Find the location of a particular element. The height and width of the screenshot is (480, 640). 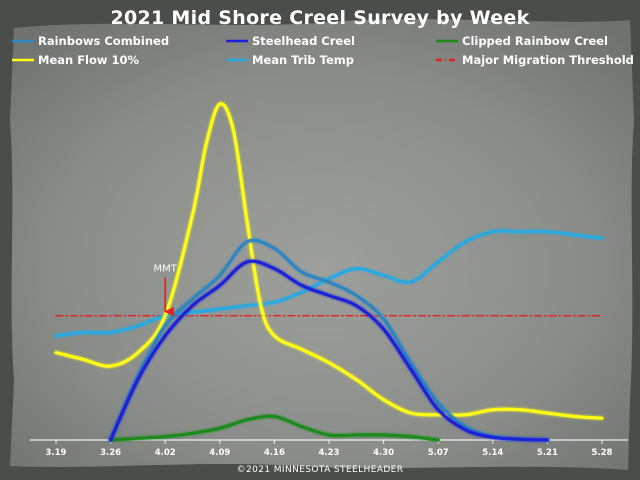

x-tick-label: 4.23 is located at coordinates (329, 453).